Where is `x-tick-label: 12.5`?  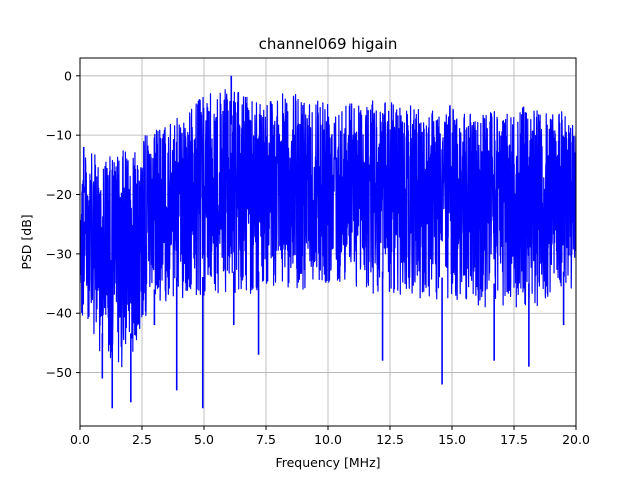
x-tick-label: 12.5 is located at coordinates (390, 439).